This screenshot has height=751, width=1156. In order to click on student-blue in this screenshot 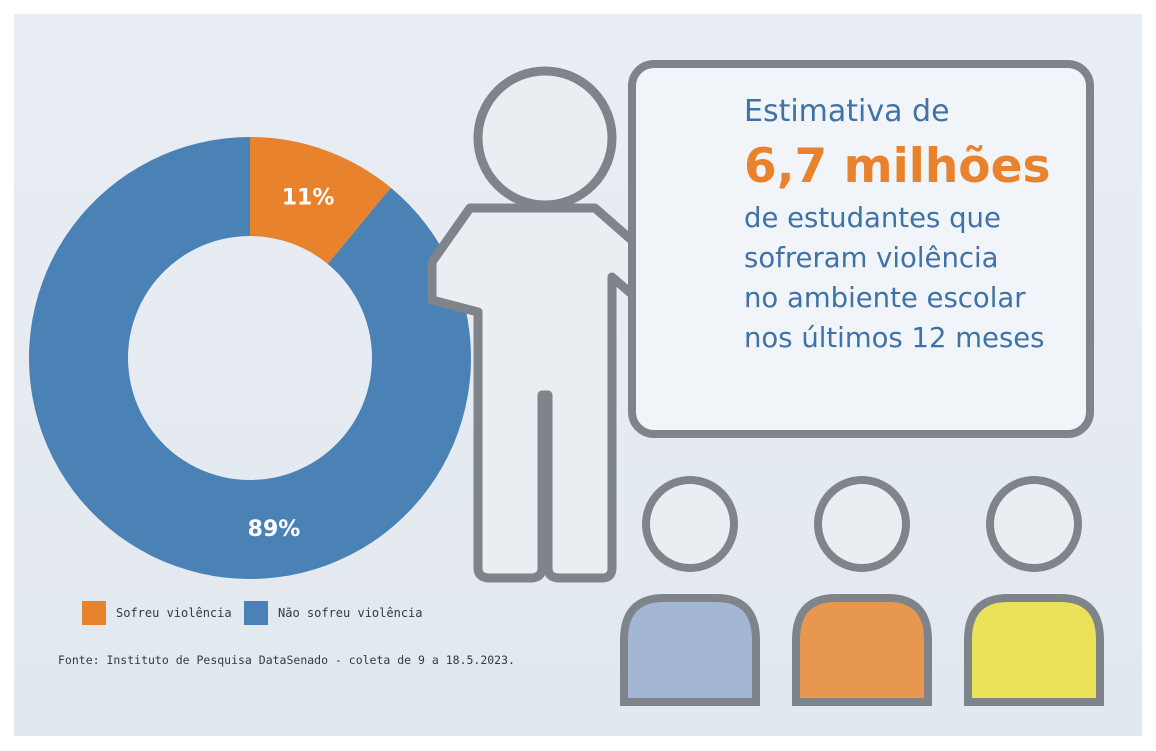, I will do `click(690, 591)`.